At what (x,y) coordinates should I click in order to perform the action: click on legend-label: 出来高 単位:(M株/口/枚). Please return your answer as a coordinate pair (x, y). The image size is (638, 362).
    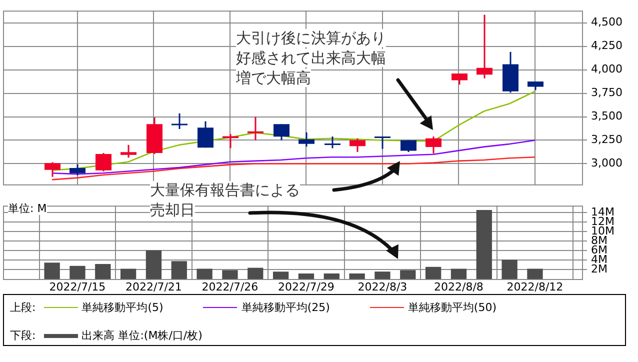
    Looking at the image, I should click on (142, 335).